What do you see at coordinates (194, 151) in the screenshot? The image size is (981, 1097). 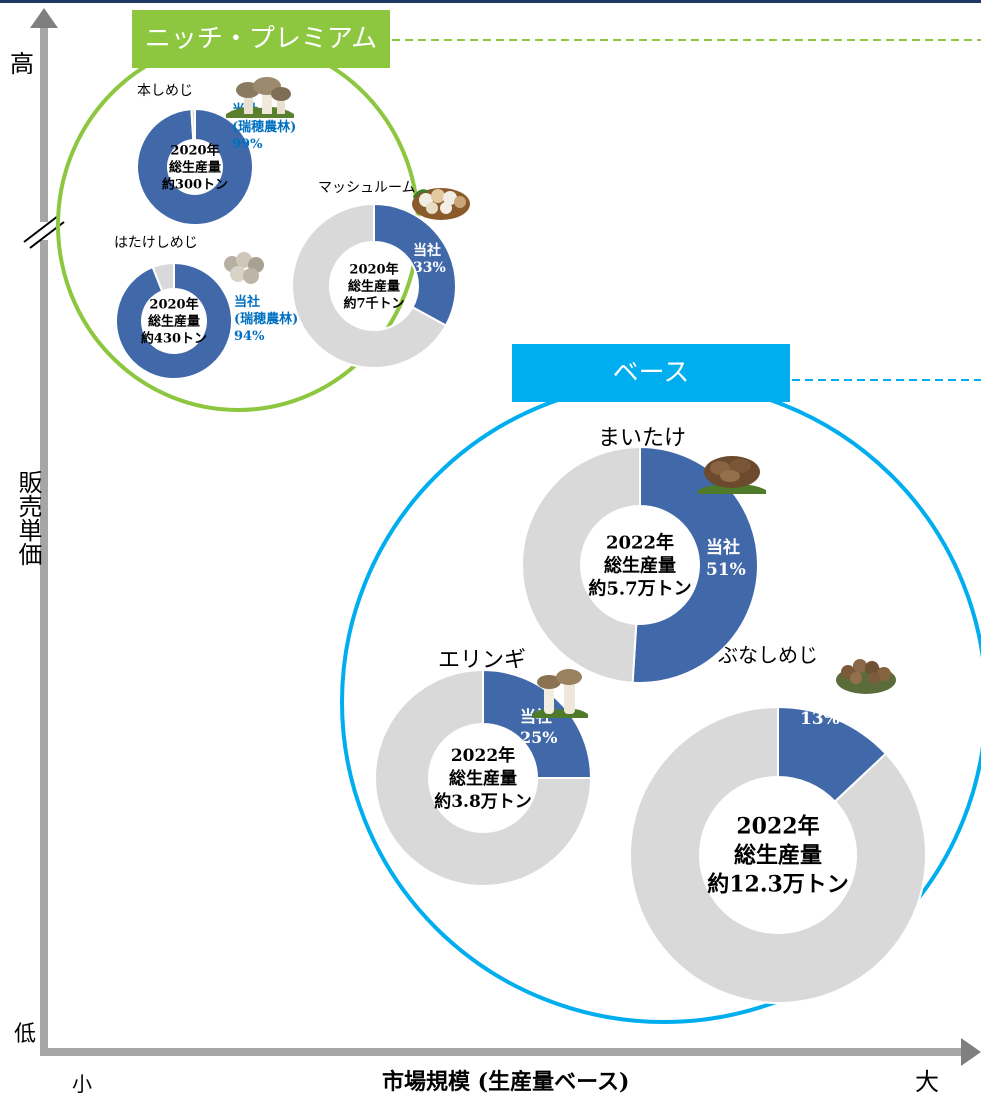 I see `donut-center-text-0-0: 2020年` at bounding box center [194, 151].